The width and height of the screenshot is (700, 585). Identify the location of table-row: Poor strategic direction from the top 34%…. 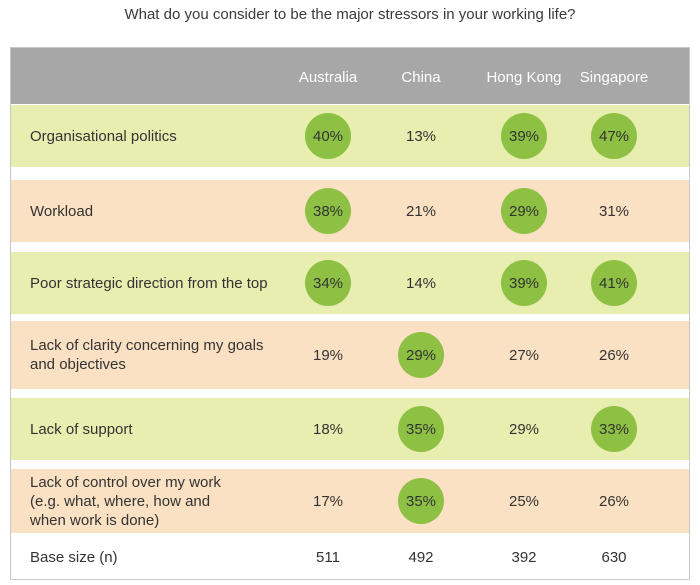
(350, 283).